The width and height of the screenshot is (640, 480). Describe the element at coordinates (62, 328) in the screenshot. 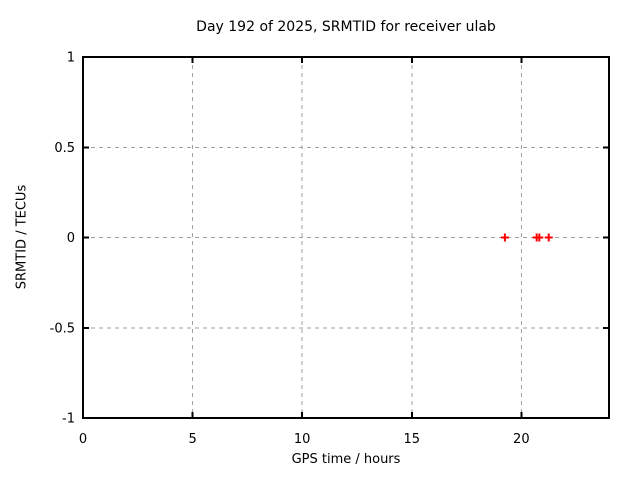

I see `y-tick-label: -0.5` at that location.